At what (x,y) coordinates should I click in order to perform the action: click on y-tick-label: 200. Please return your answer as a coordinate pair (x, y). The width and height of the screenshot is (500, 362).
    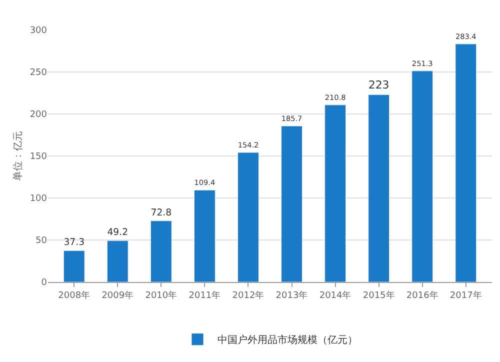
    Looking at the image, I should click on (39, 115).